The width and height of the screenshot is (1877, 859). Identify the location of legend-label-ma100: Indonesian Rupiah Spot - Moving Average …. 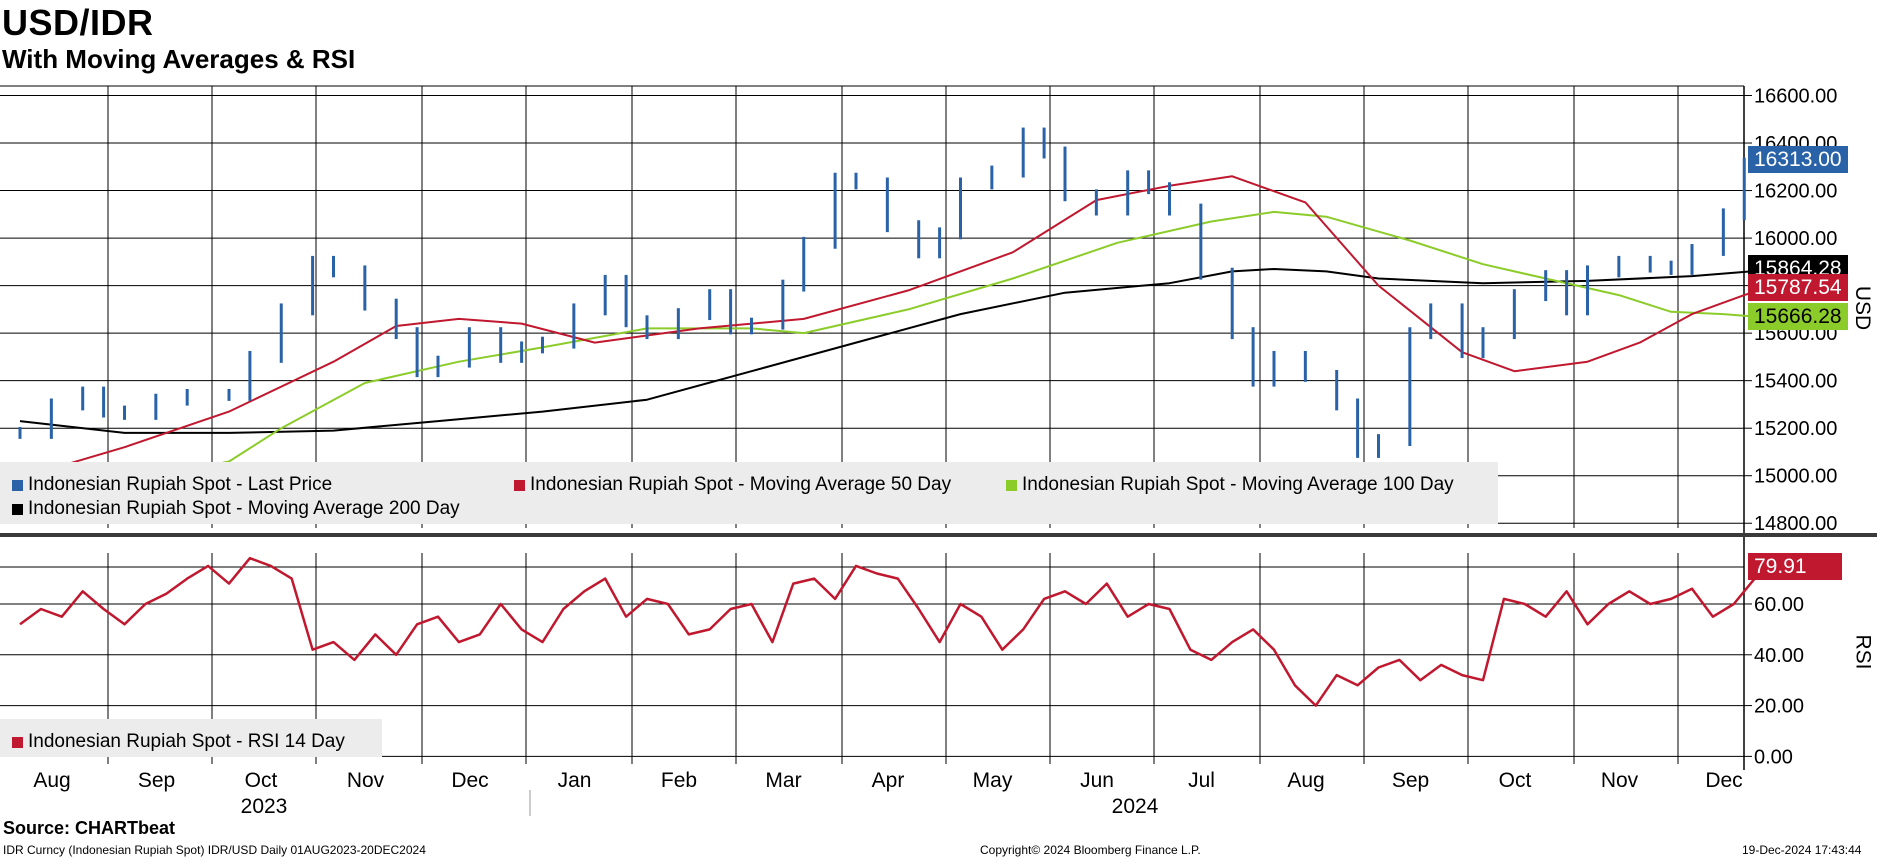
(1238, 484).